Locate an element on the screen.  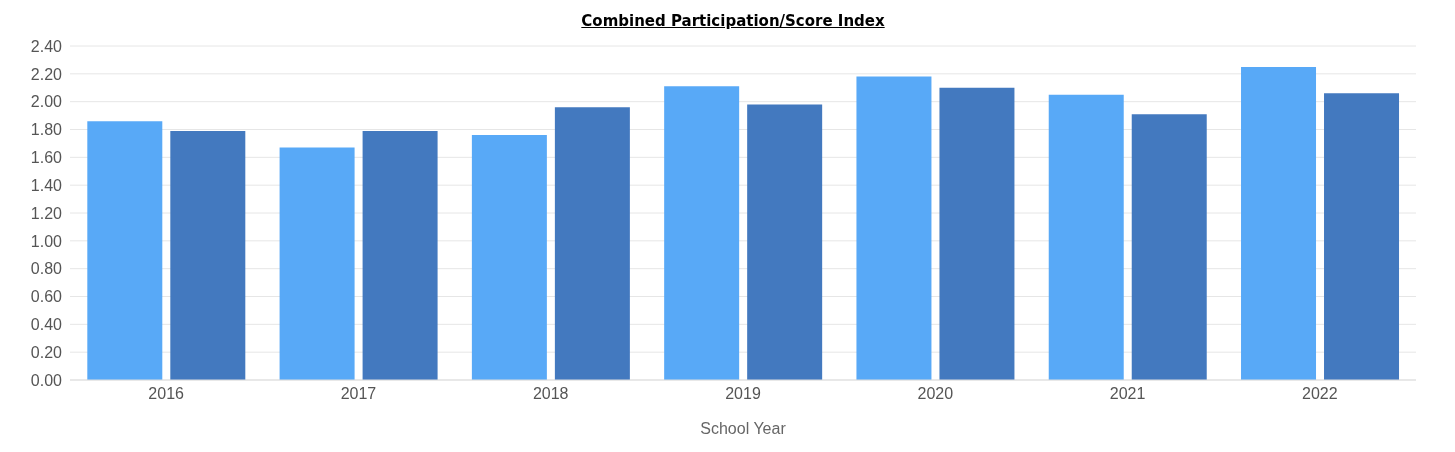
y-tick-label: 2.00 is located at coordinates (46, 102).